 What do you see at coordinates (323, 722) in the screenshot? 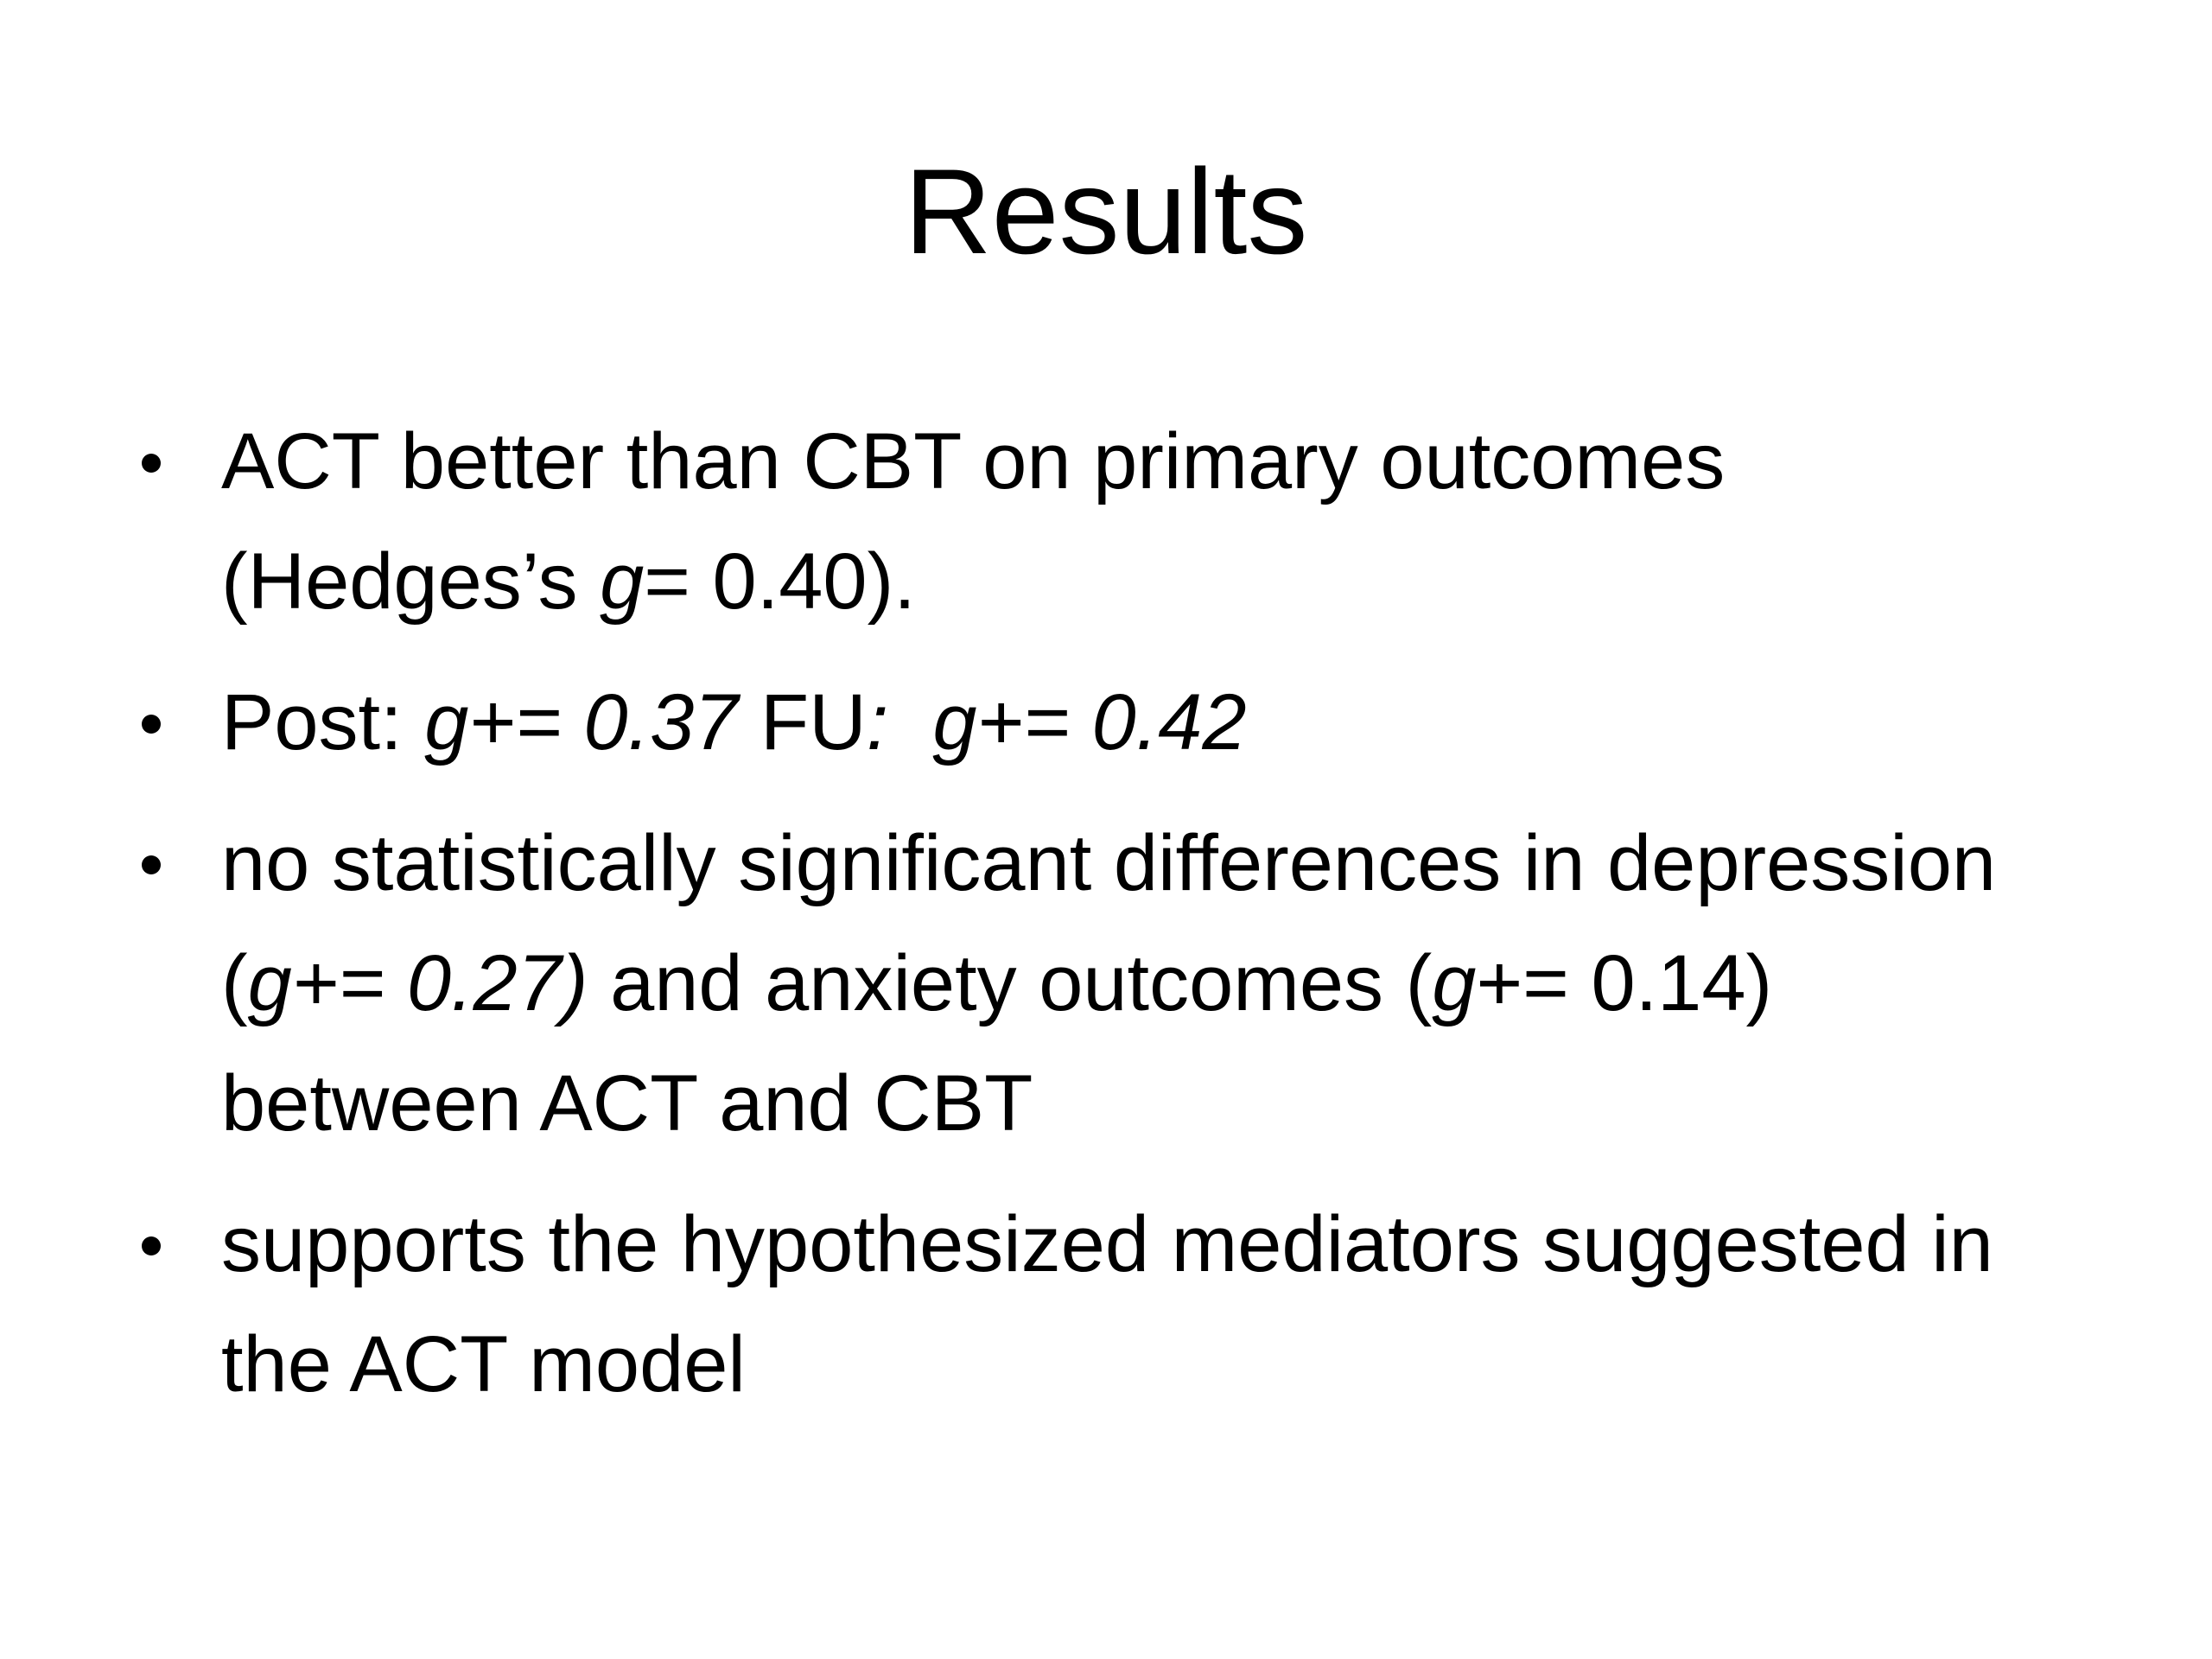
I see `text-run: Post:` at bounding box center [323, 722].